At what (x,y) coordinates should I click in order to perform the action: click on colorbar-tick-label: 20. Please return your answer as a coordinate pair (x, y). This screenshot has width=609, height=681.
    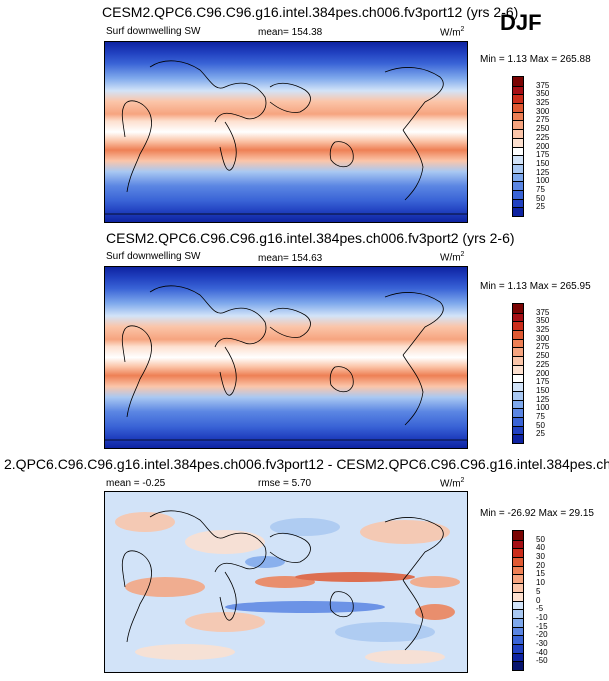
    Looking at the image, I should click on (540, 565).